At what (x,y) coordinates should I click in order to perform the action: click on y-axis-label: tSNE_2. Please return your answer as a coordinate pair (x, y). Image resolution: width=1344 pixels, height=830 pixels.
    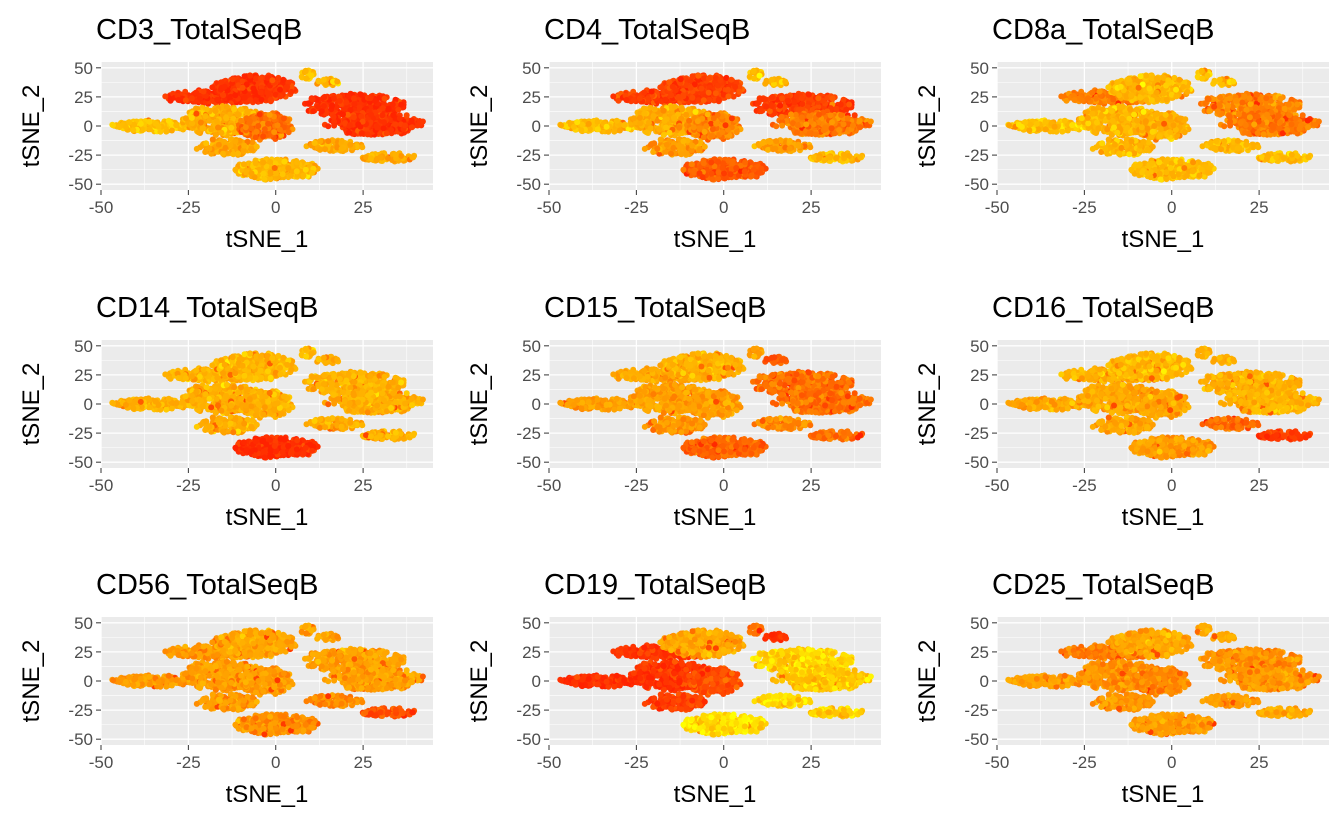
    Looking at the image, I should click on (31, 126).